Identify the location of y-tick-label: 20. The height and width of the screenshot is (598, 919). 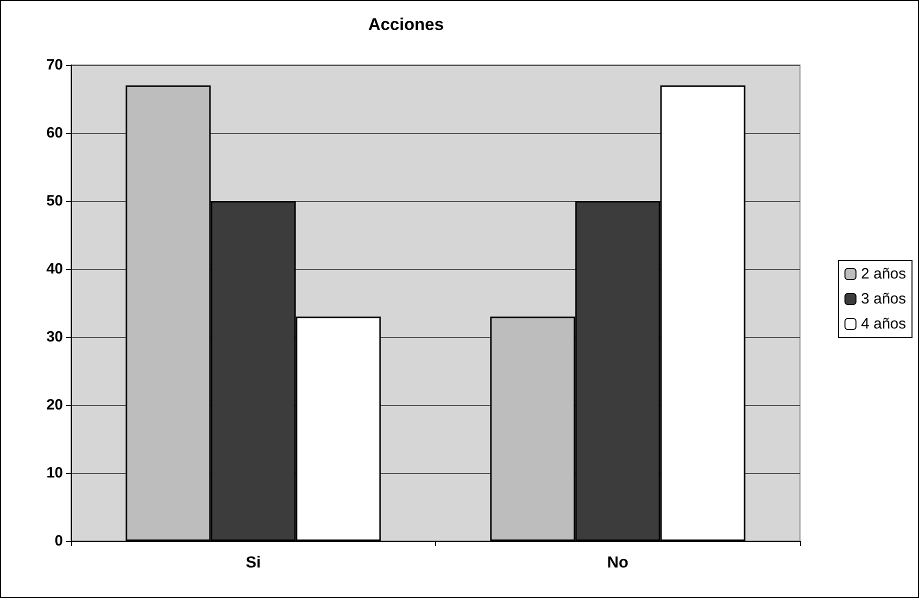
(54, 405).